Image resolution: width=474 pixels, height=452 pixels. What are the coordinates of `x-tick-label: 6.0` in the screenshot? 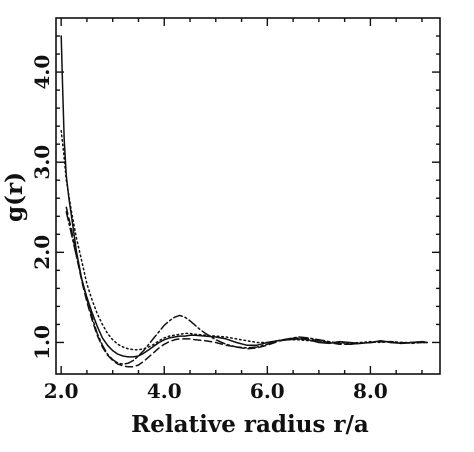 It's located at (267, 391).